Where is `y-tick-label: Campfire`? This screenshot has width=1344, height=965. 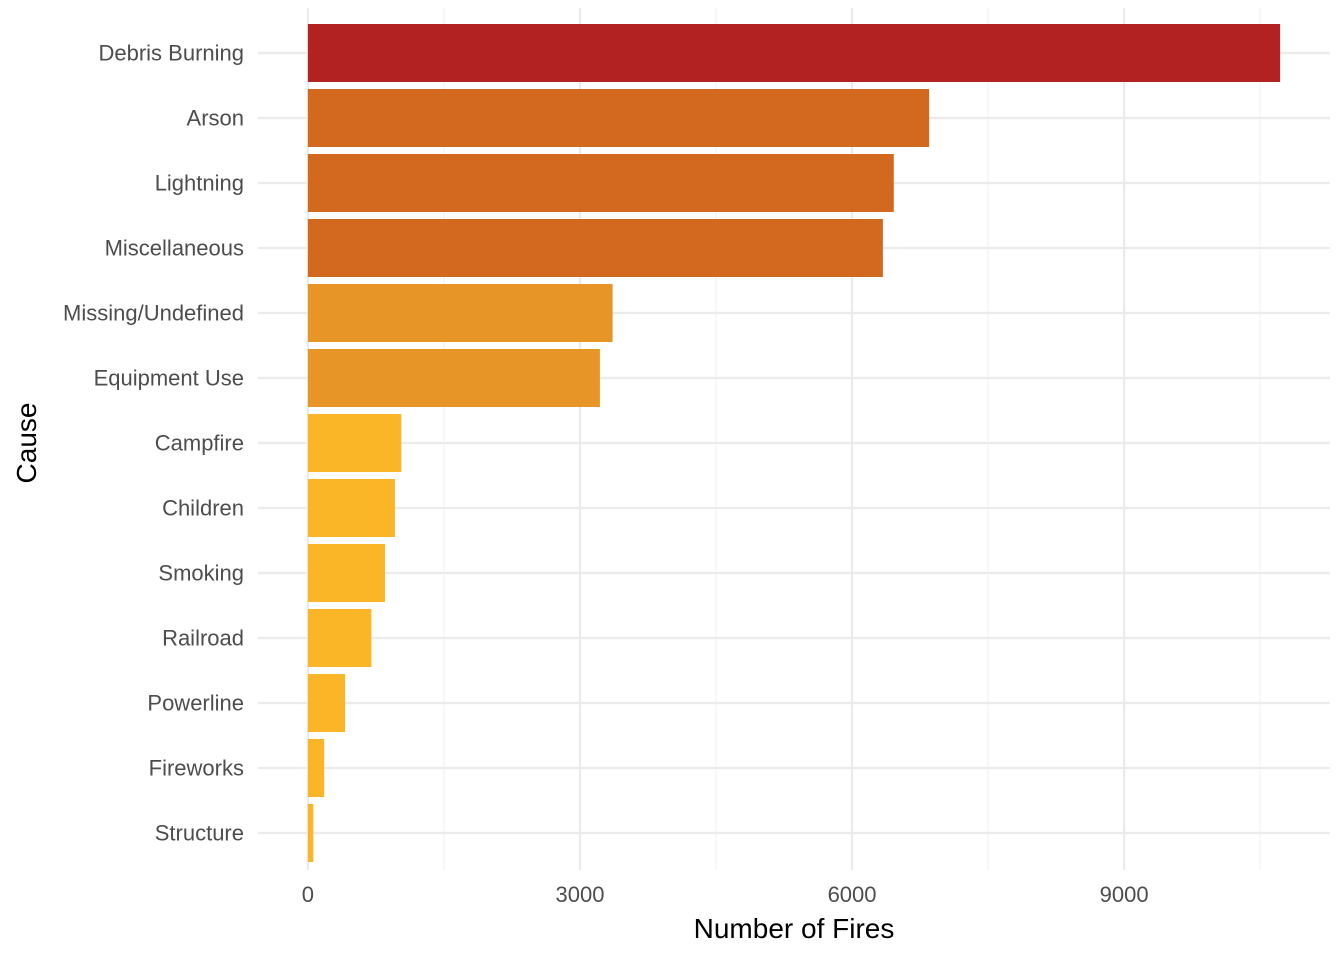
y-tick-label: Campfire is located at coordinates (199, 443).